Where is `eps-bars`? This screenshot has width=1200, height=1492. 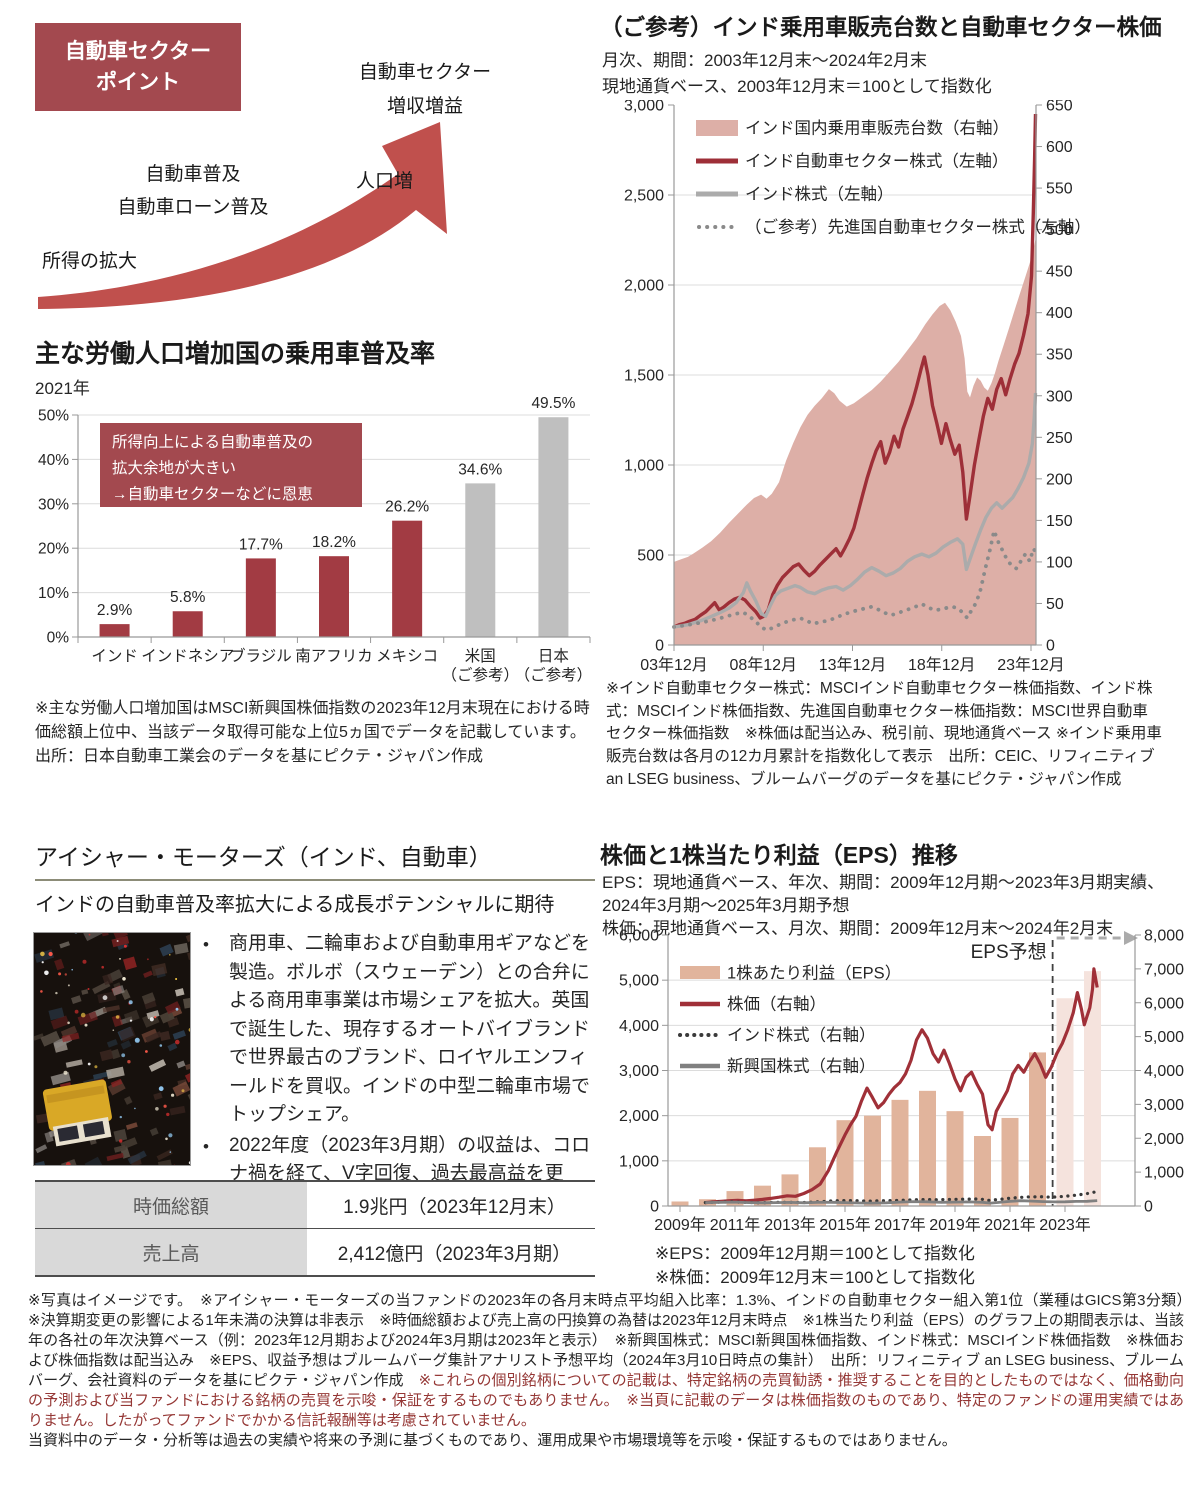 eps-bars is located at coordinates (886, 1088).